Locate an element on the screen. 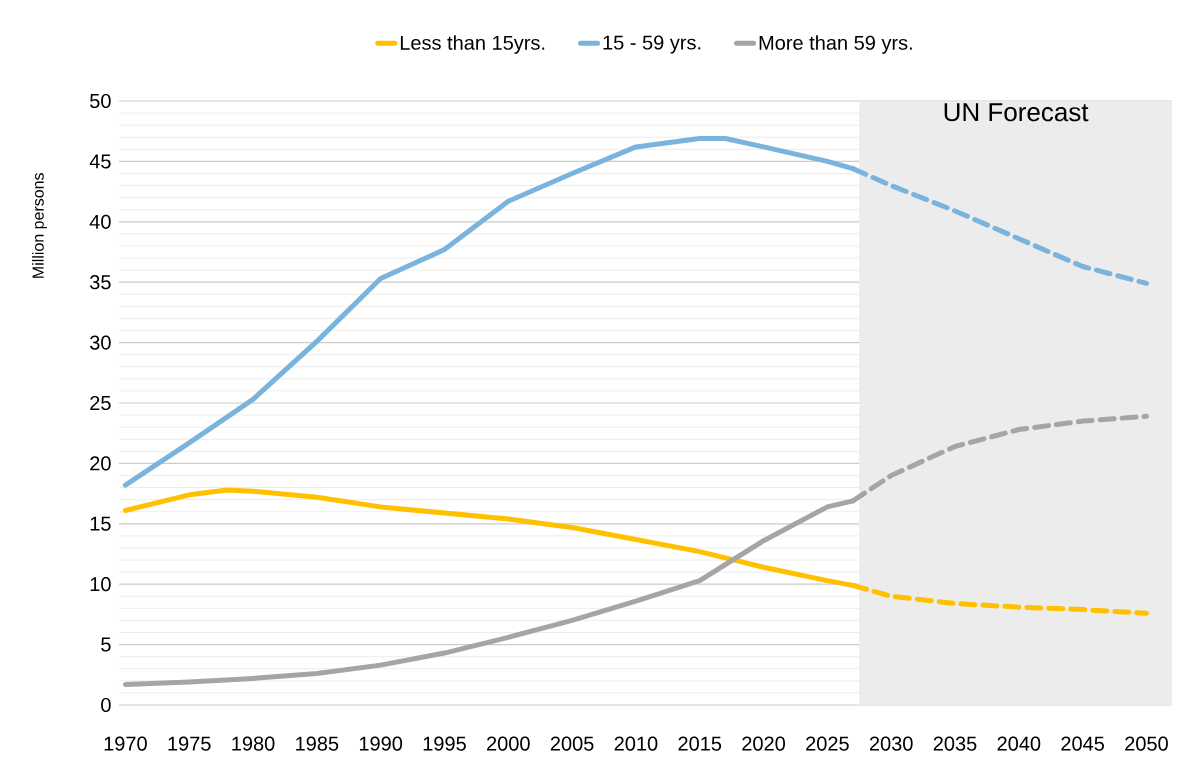  y-tick-label: 40 is located at coordinates (100, 221).